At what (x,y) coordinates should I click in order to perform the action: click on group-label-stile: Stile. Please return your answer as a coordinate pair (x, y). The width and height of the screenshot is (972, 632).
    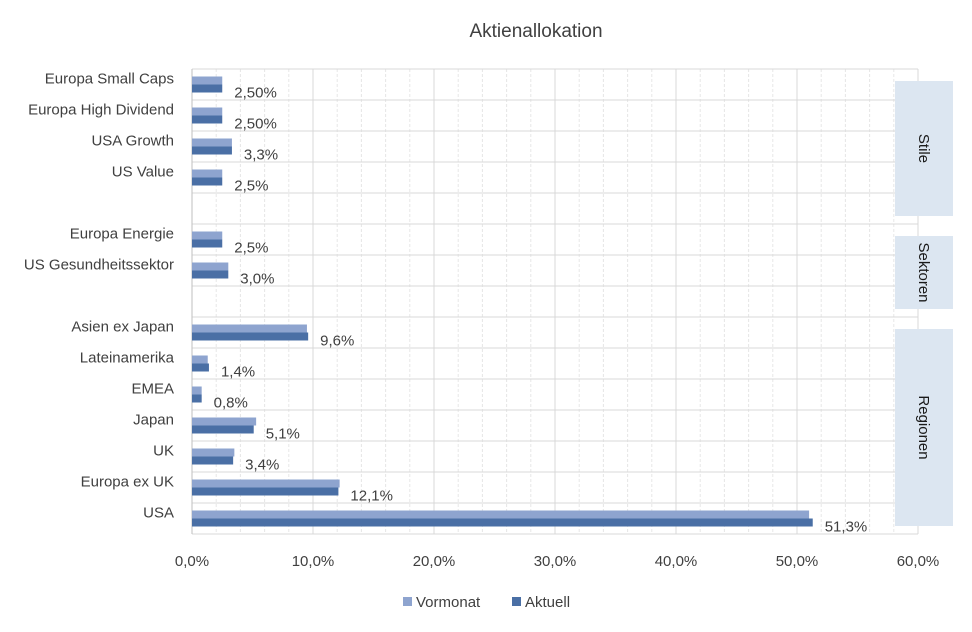
    Looking at the image, I should click on (923, 148).